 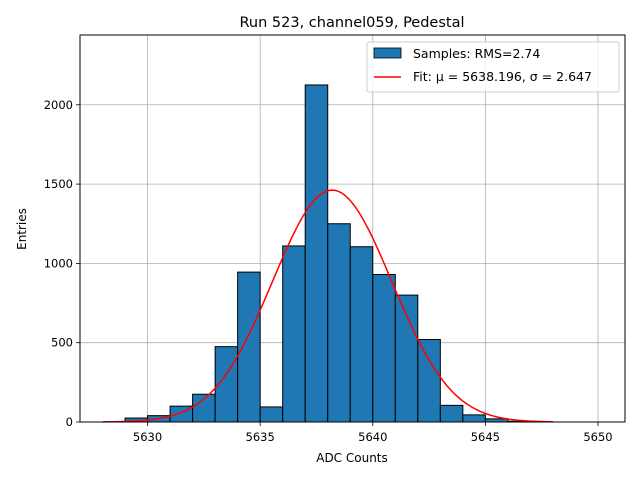 I want to click on x-tick-label: 5640, so click(x=372, y=437).